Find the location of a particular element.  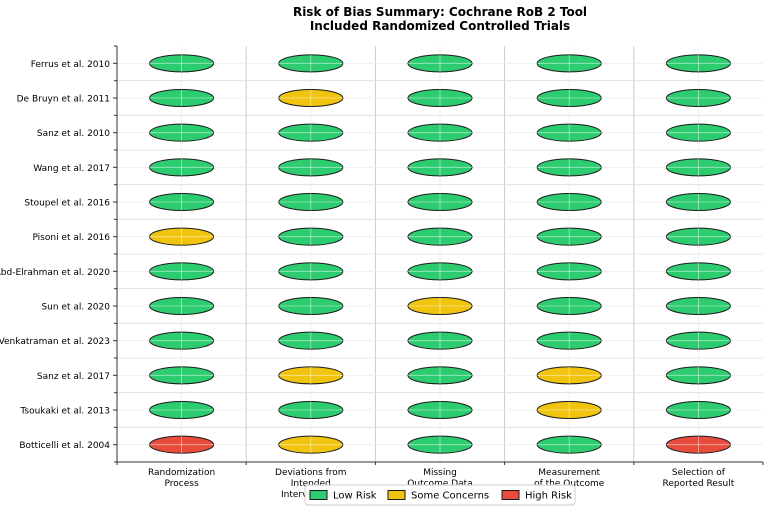

x-tick-label-line: Selection of is located at coordinates (699, 473).